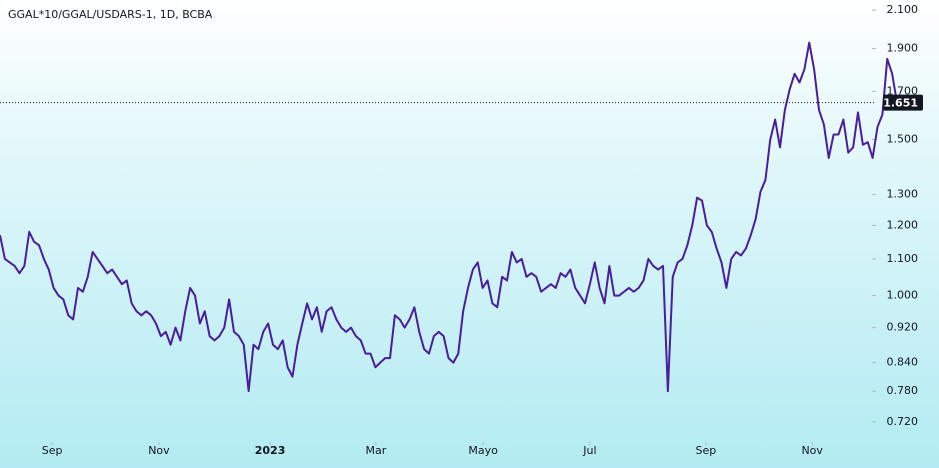  I want to click on y-tick-label: 0.920, so click(903, 327).